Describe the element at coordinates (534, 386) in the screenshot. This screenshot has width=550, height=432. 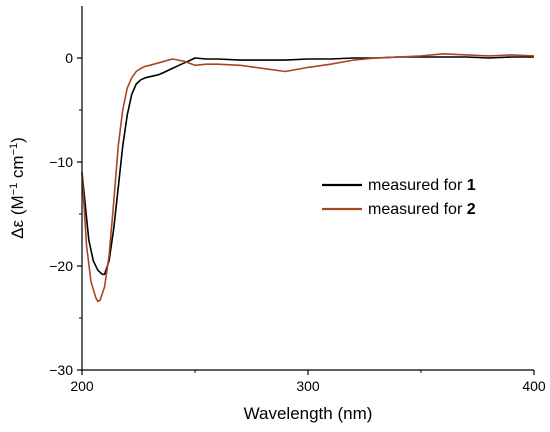
I see `x-tick-label: 400` at that location.